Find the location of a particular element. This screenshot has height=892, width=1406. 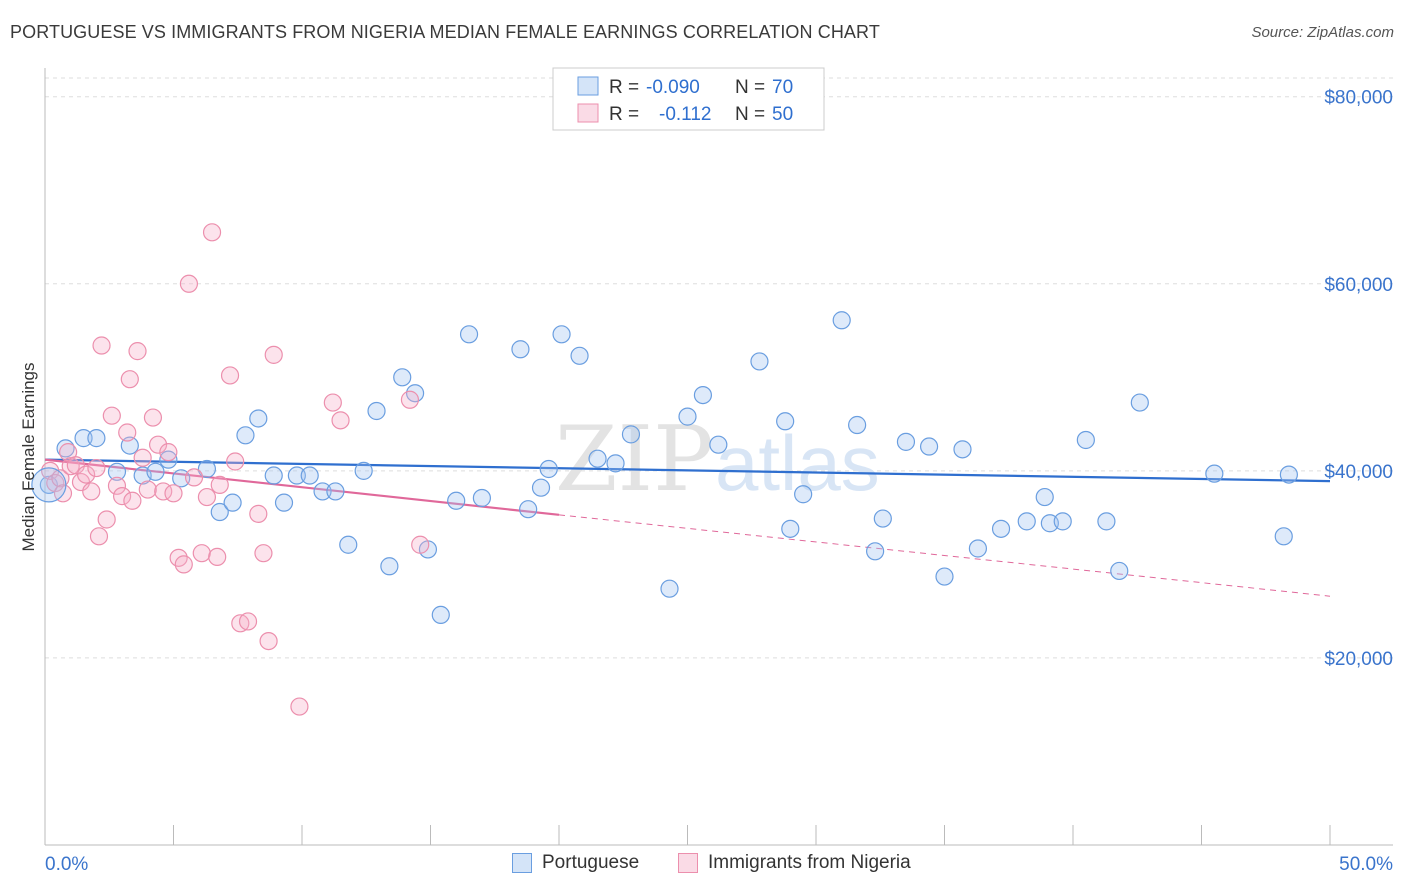

legend-r-label: R = is located at coordinates (624, 87).